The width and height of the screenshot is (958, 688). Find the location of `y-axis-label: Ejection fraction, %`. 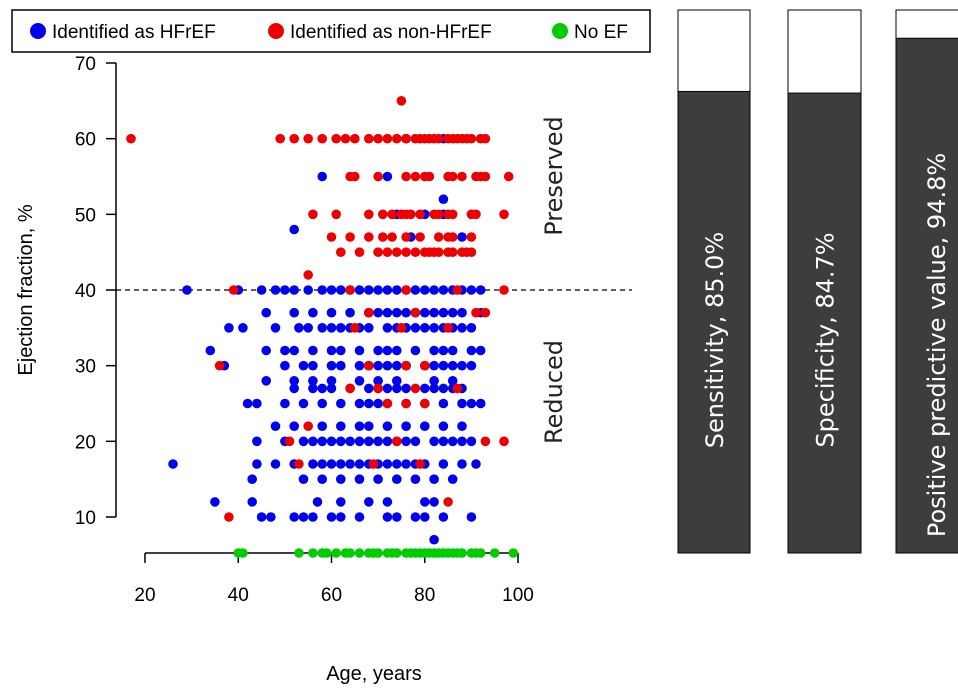

y-axis-label: Ejection fraction, % is located at coordinates (26, 289).